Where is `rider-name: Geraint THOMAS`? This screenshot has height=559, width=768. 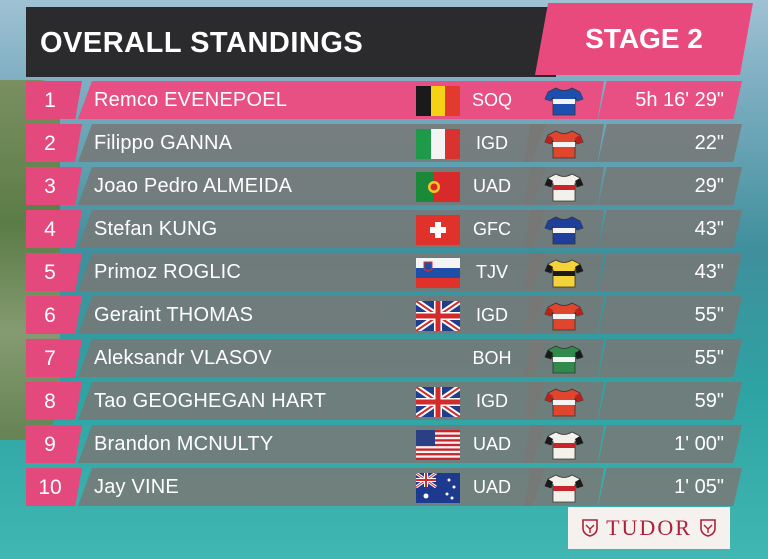
rider-name: Geraint THOMAS is located at coordinates (174, 315).